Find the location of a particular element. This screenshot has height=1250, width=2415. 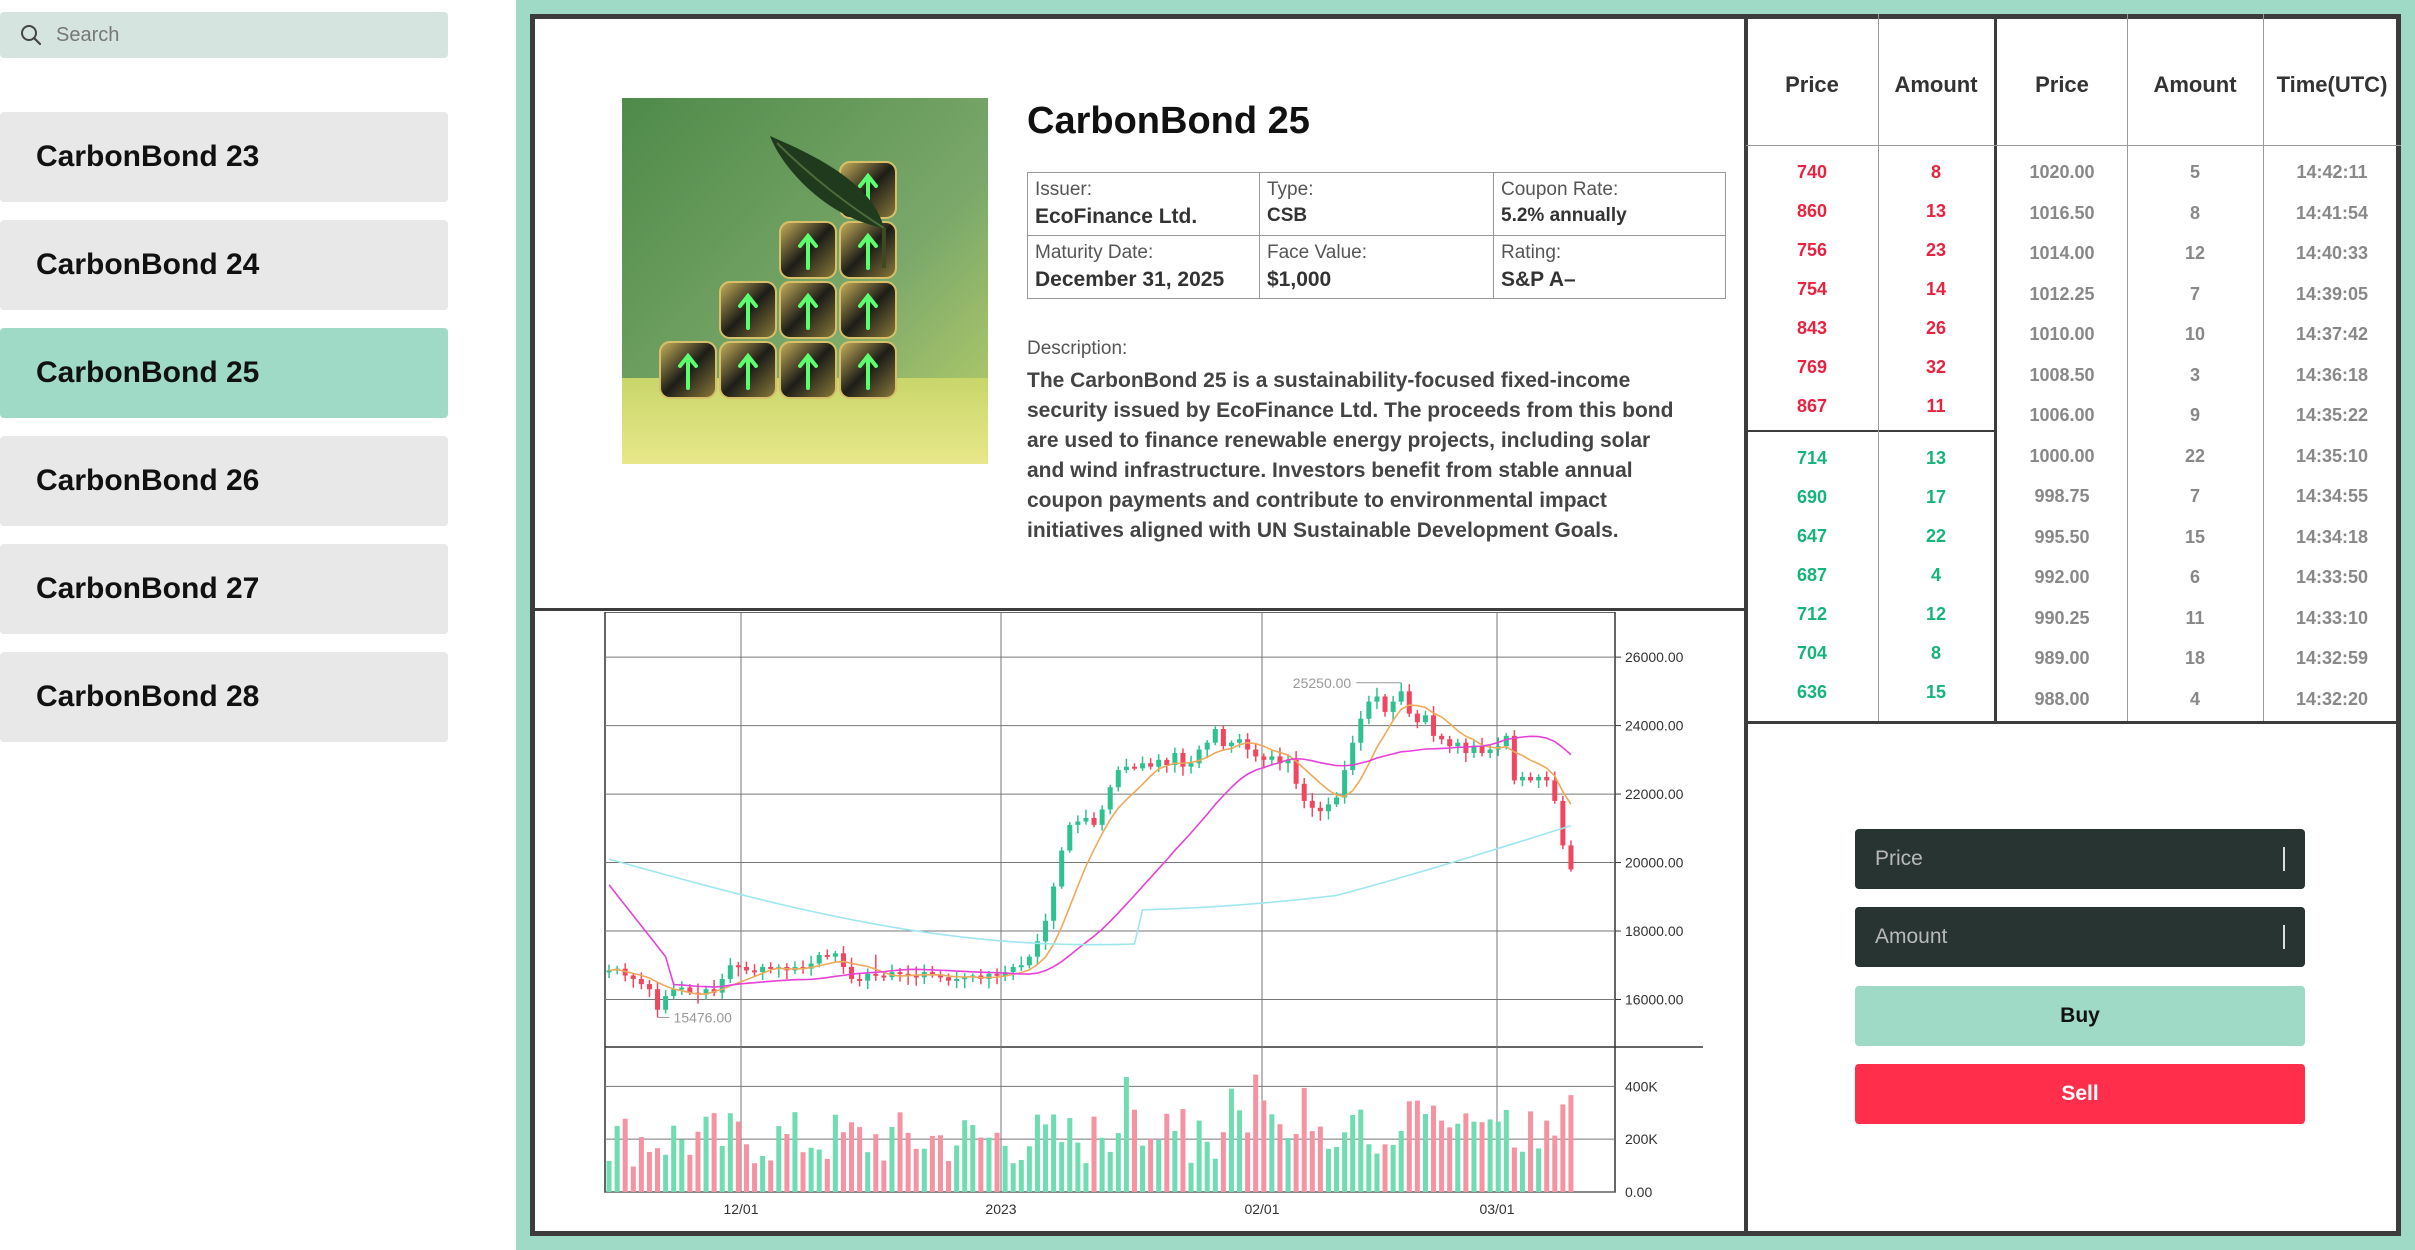

search-bar is located at coordinates (224, 35).